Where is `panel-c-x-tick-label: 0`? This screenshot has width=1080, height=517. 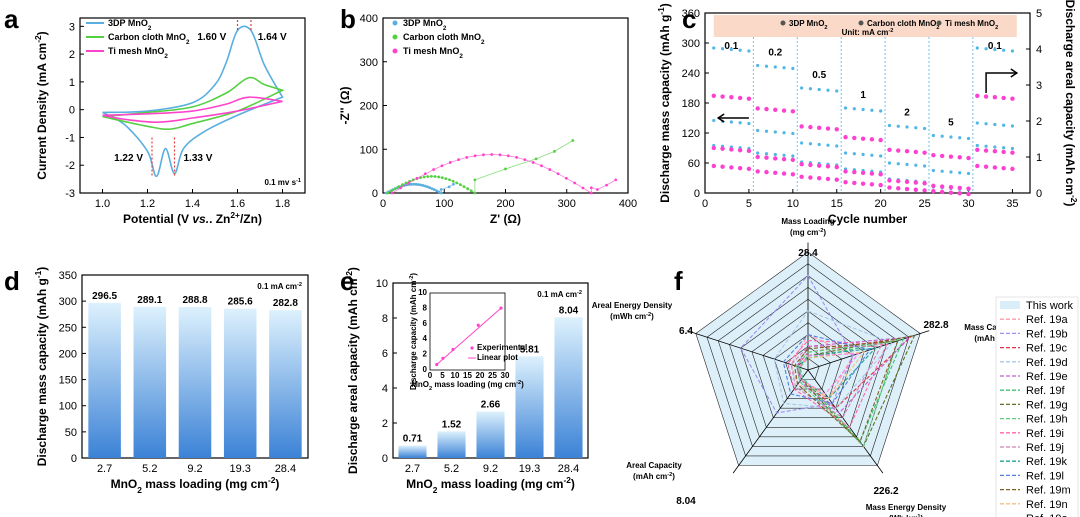 panel-c-x-tick-label: 0 is located at coordinates (705, 204).